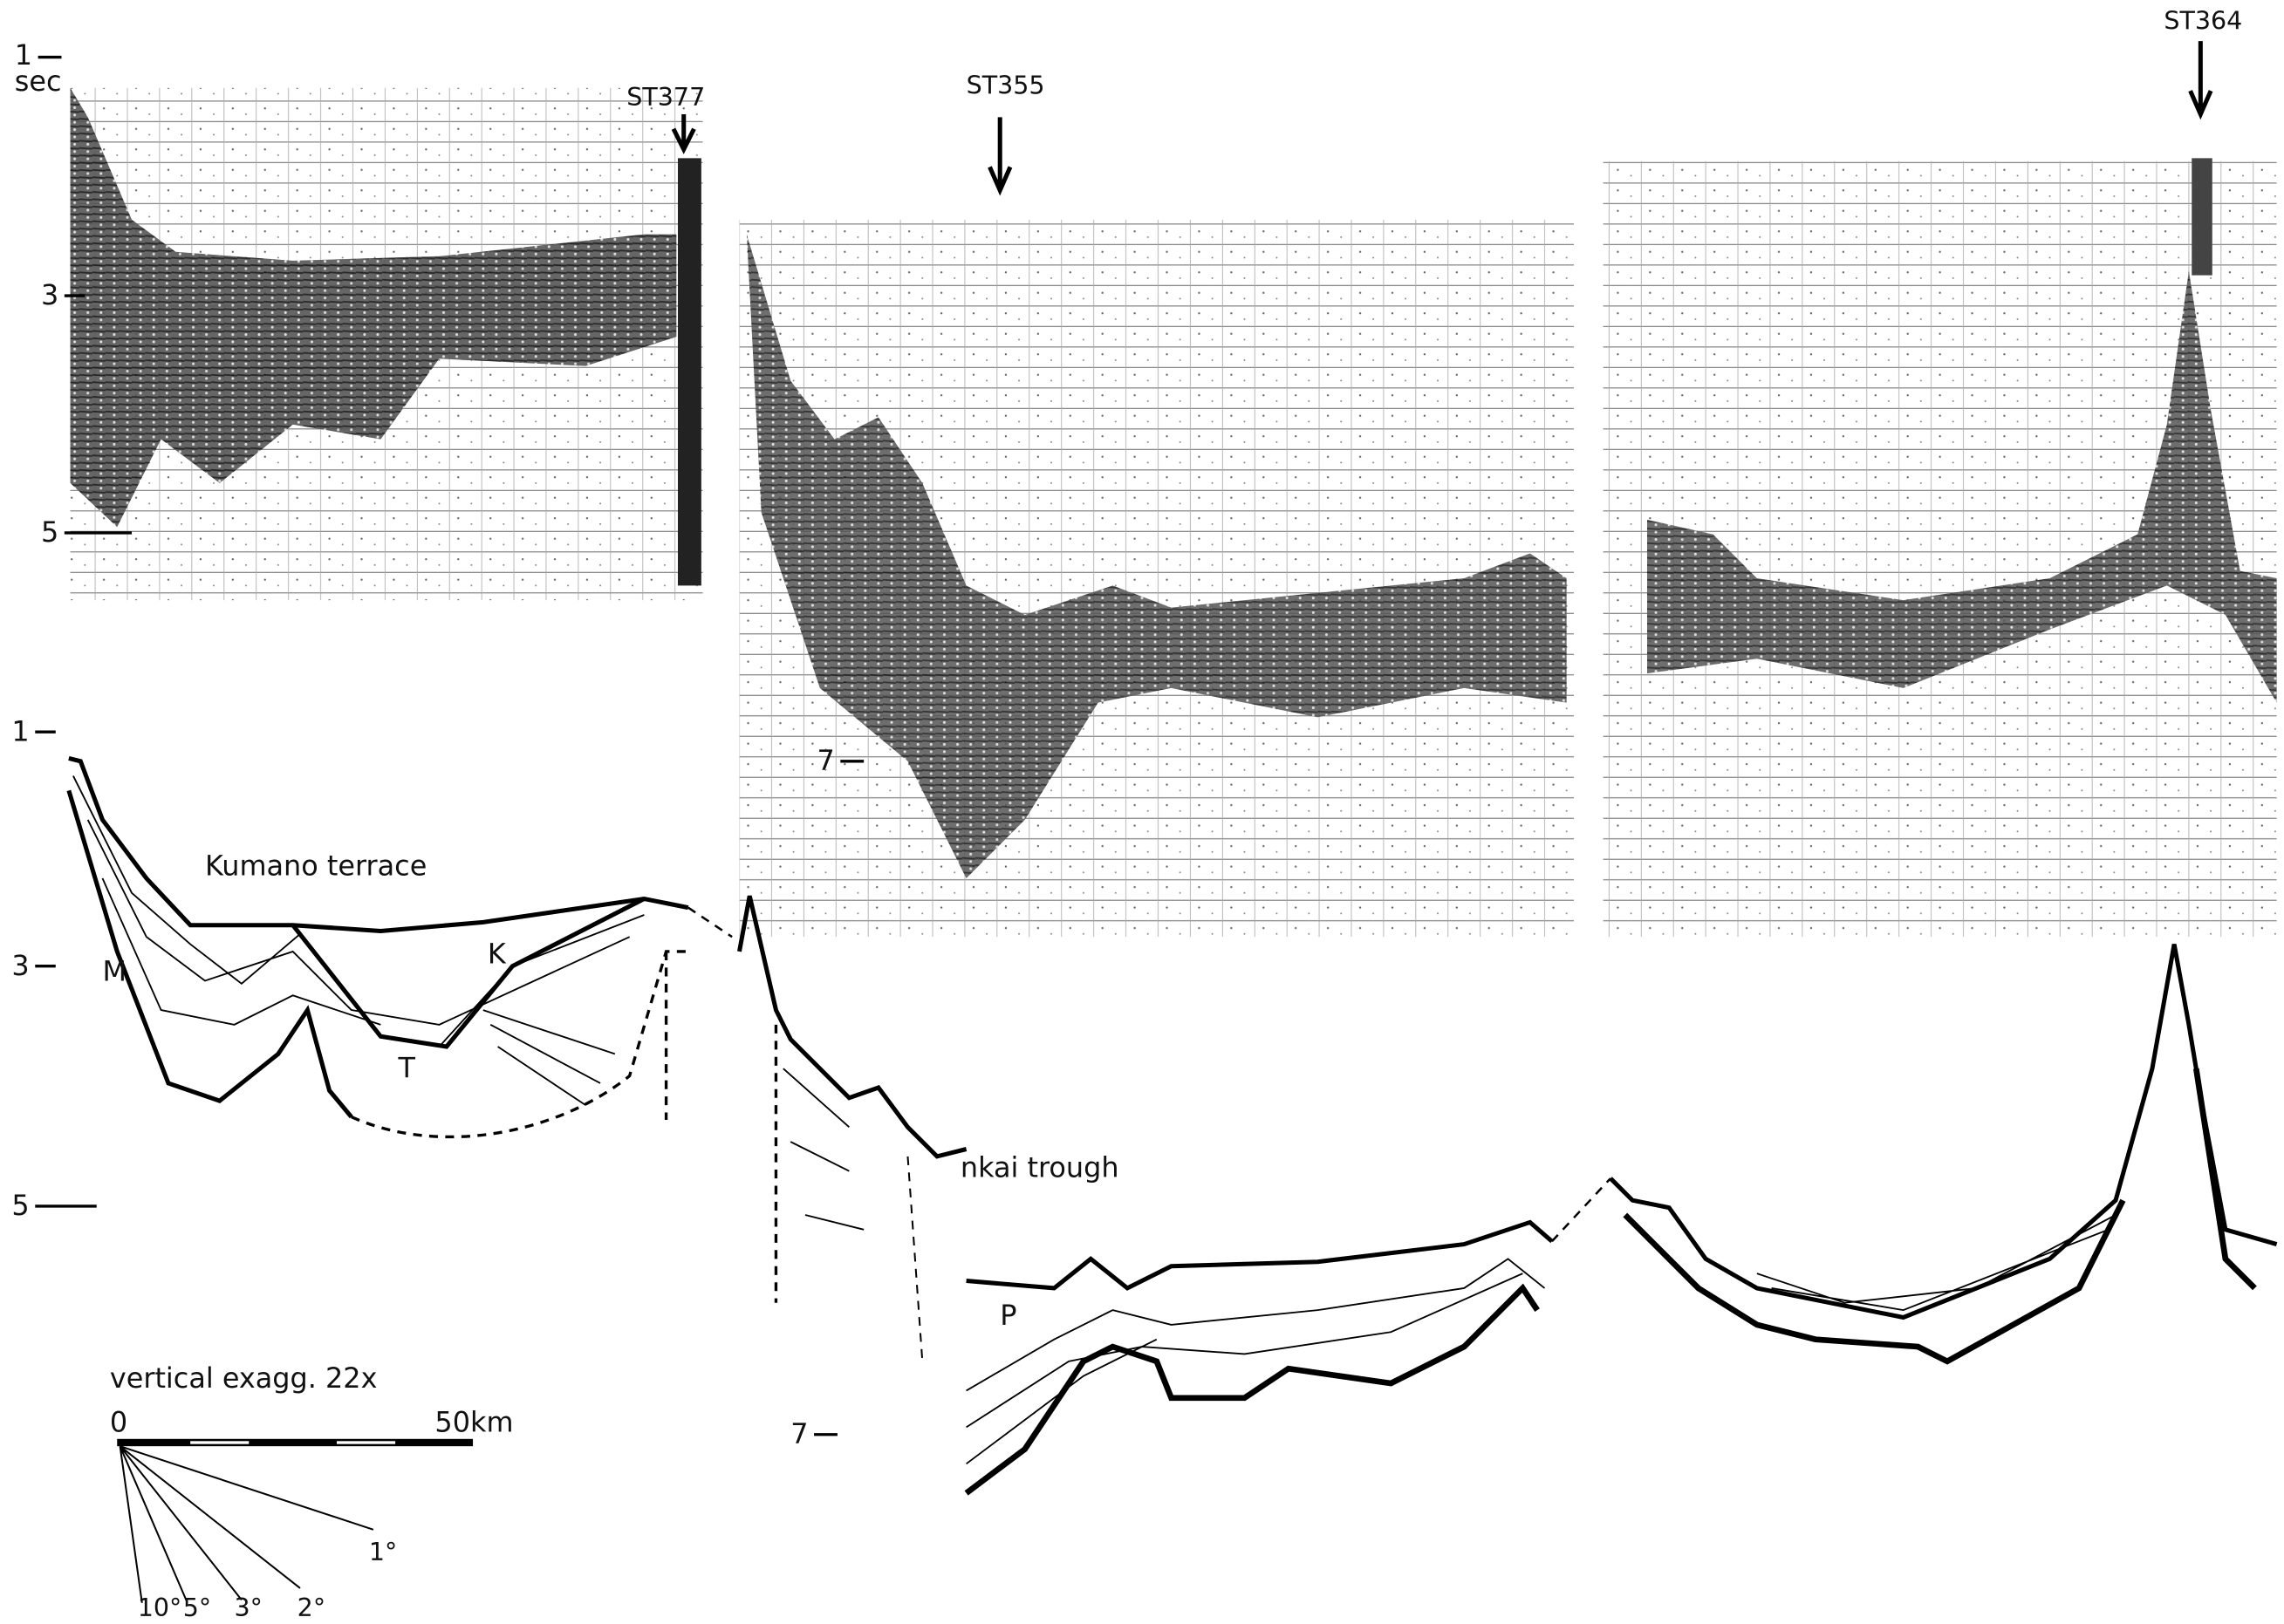  What do you see at coordinates (406, 1067) in the screenshot?
I see `feature-label: T` at bounding box center [406, 1067].